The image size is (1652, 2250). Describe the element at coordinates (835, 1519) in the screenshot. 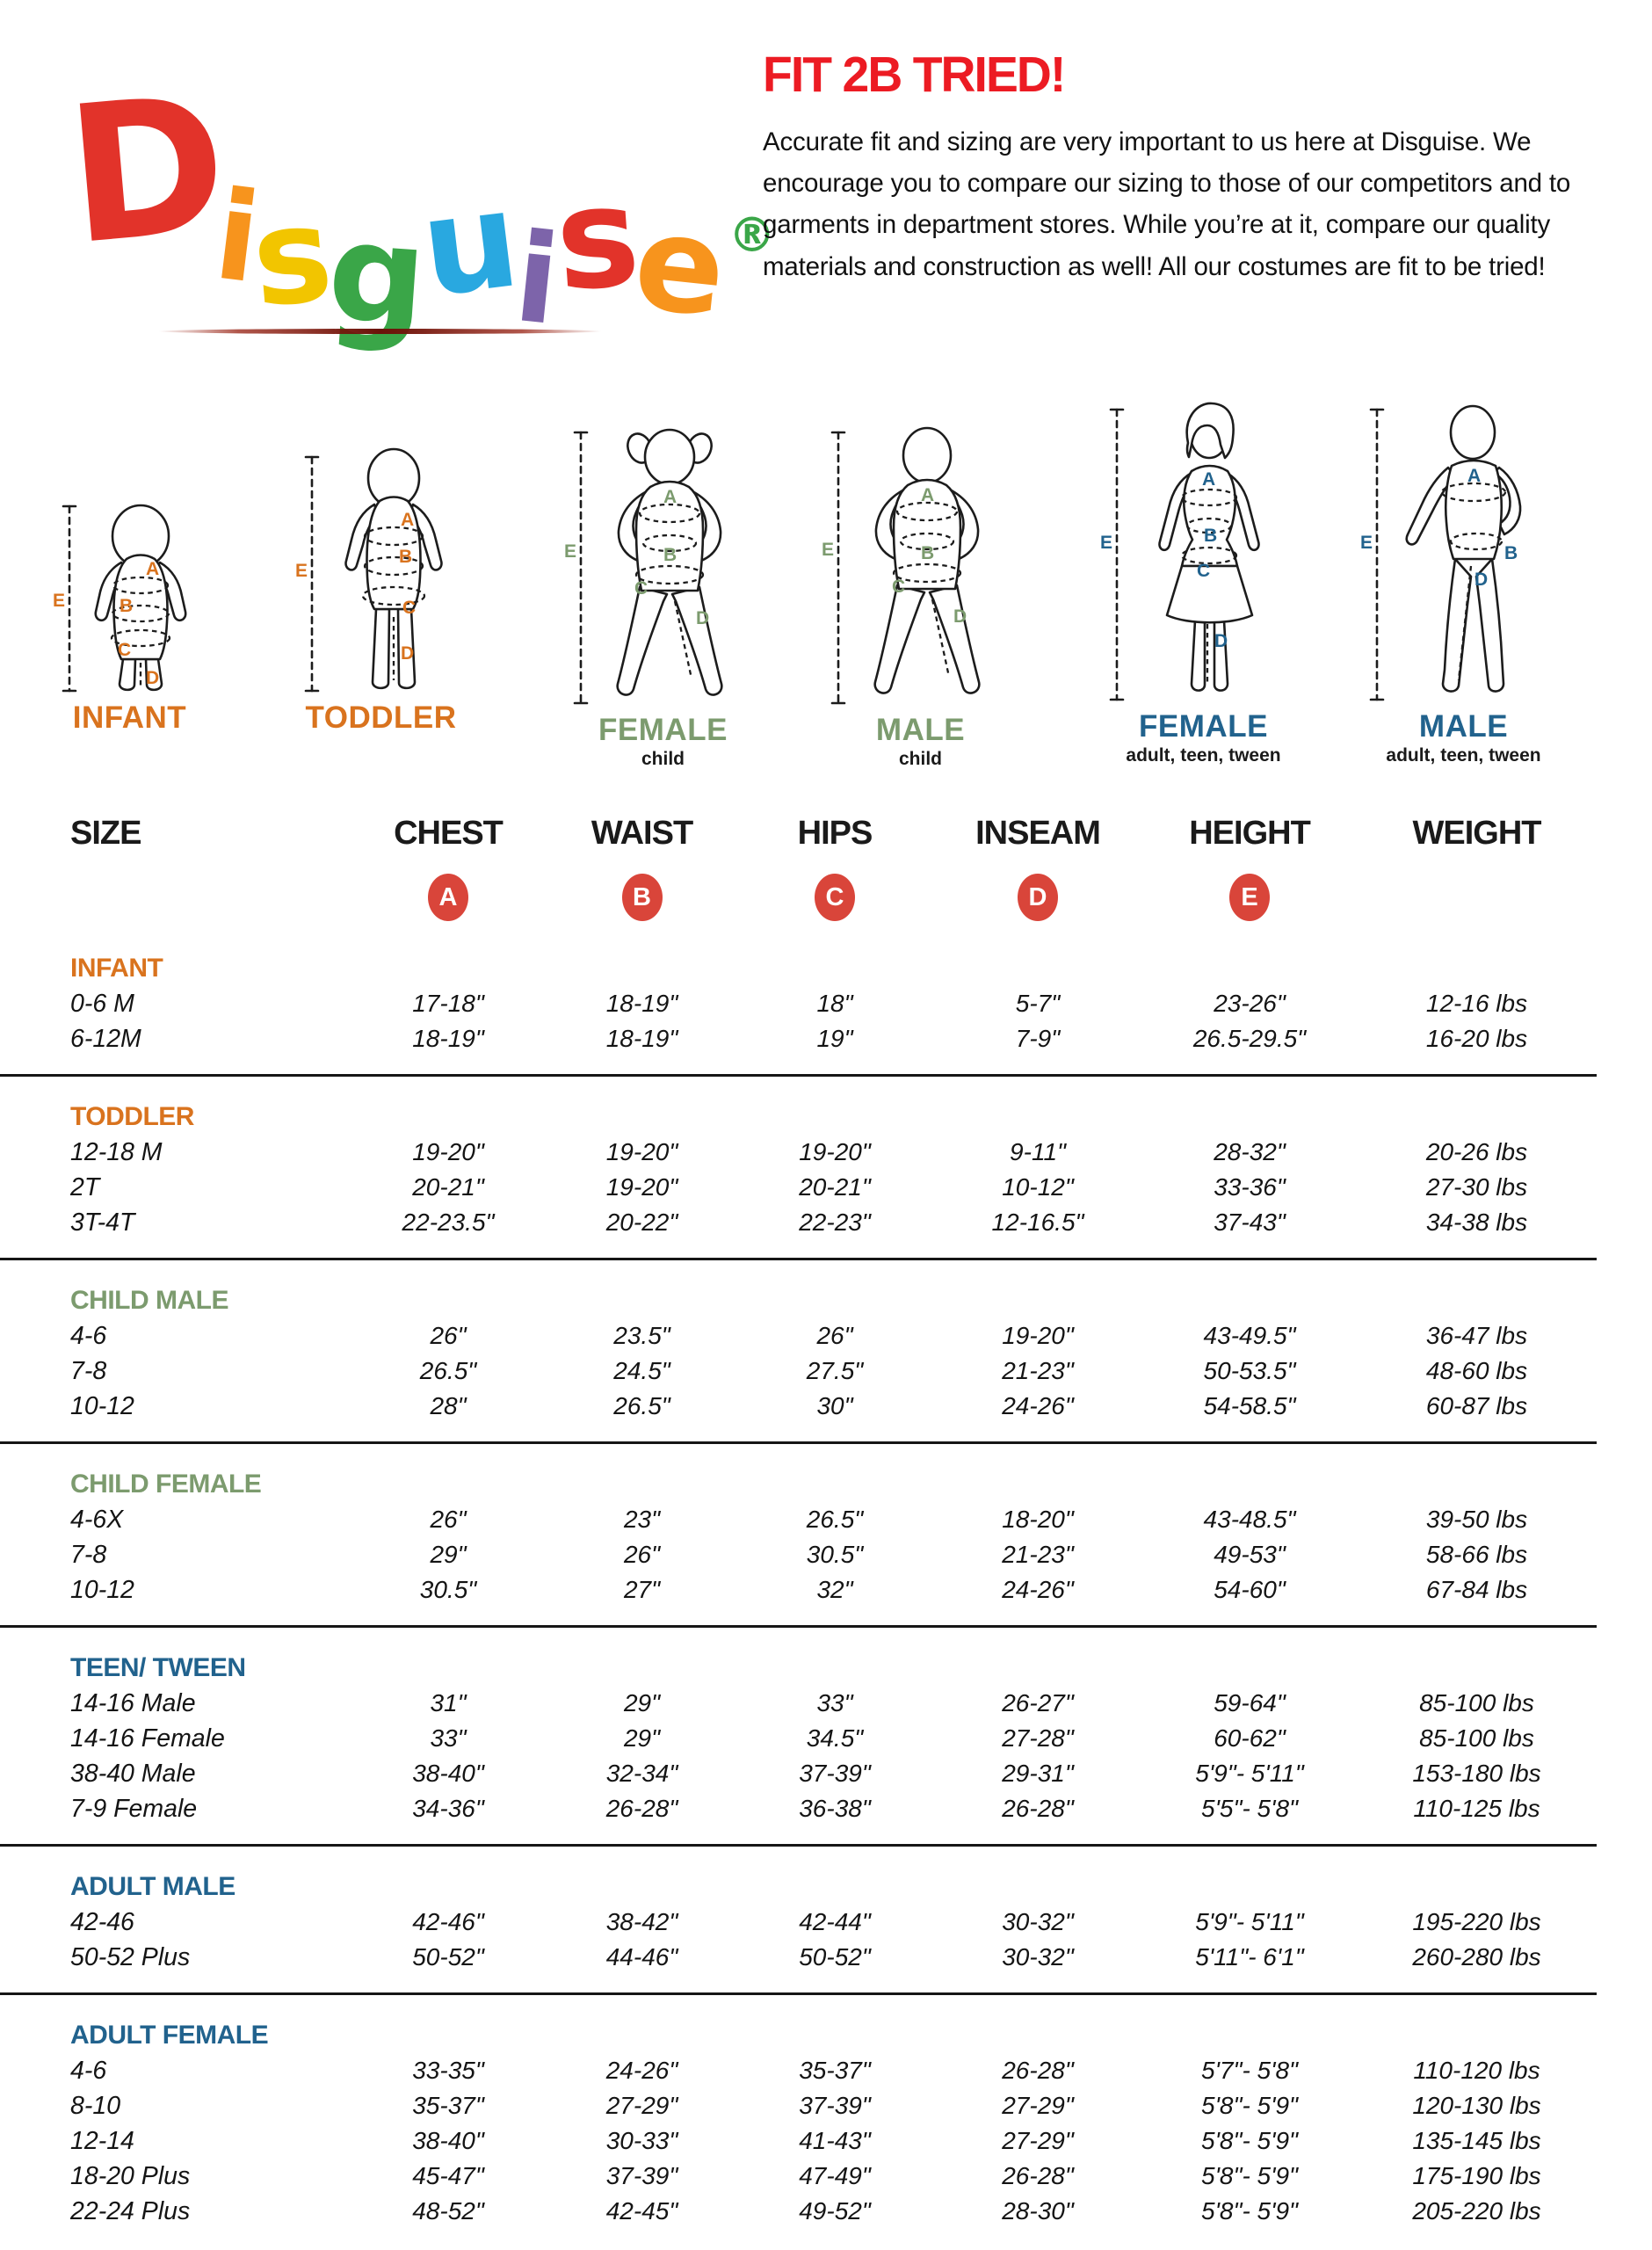

I see `hips-cell: 26.5"` at that location.